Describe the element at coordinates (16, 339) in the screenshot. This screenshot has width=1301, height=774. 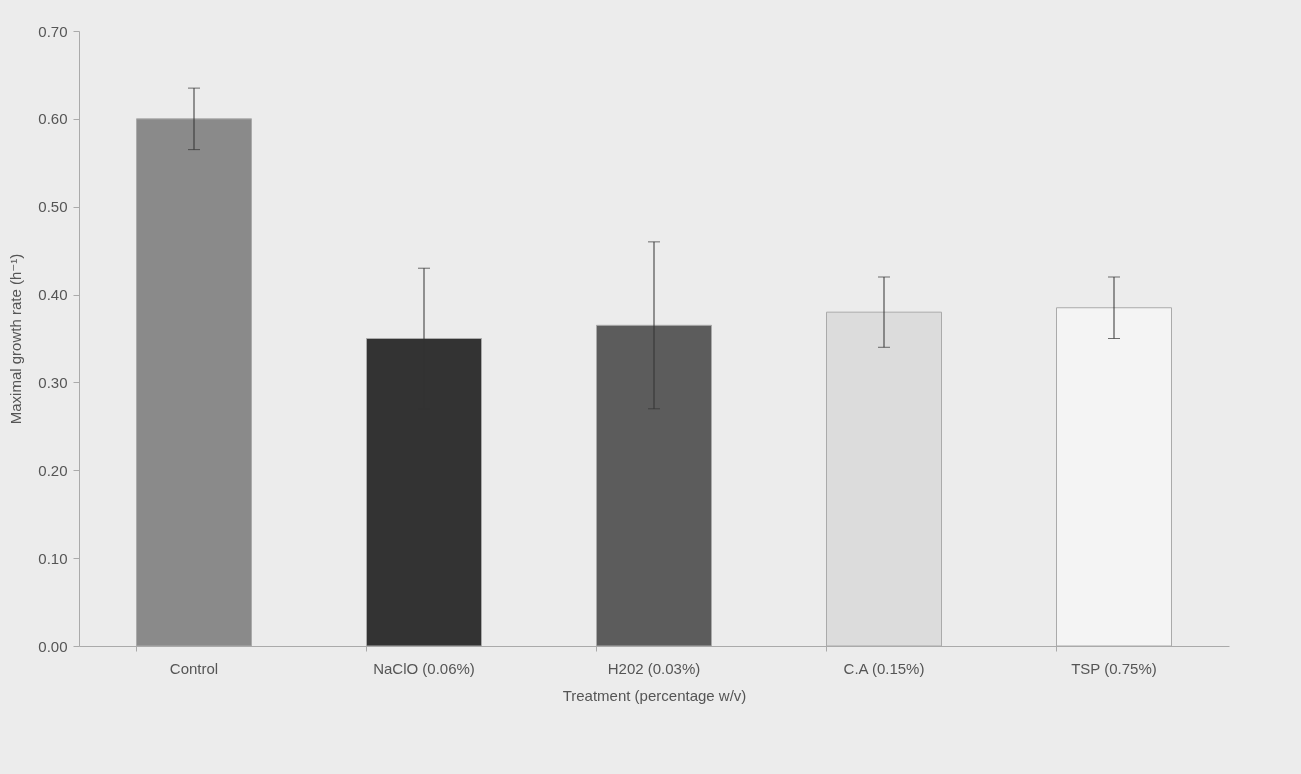
I see `y-axis-title: Maximal growth rate (h⁻¹)` at that location.